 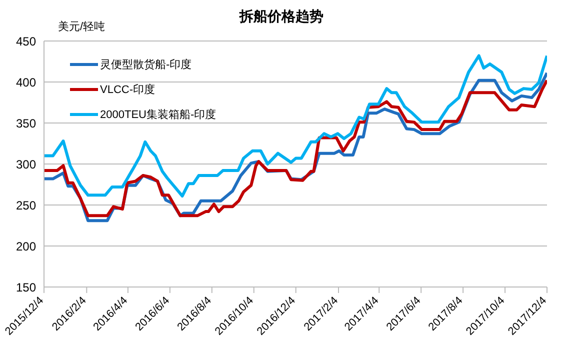 What do you see at coordinates (26, 287) in the screenshot?
I see `y-tick-label: 150` at bounding box center [26, 287].